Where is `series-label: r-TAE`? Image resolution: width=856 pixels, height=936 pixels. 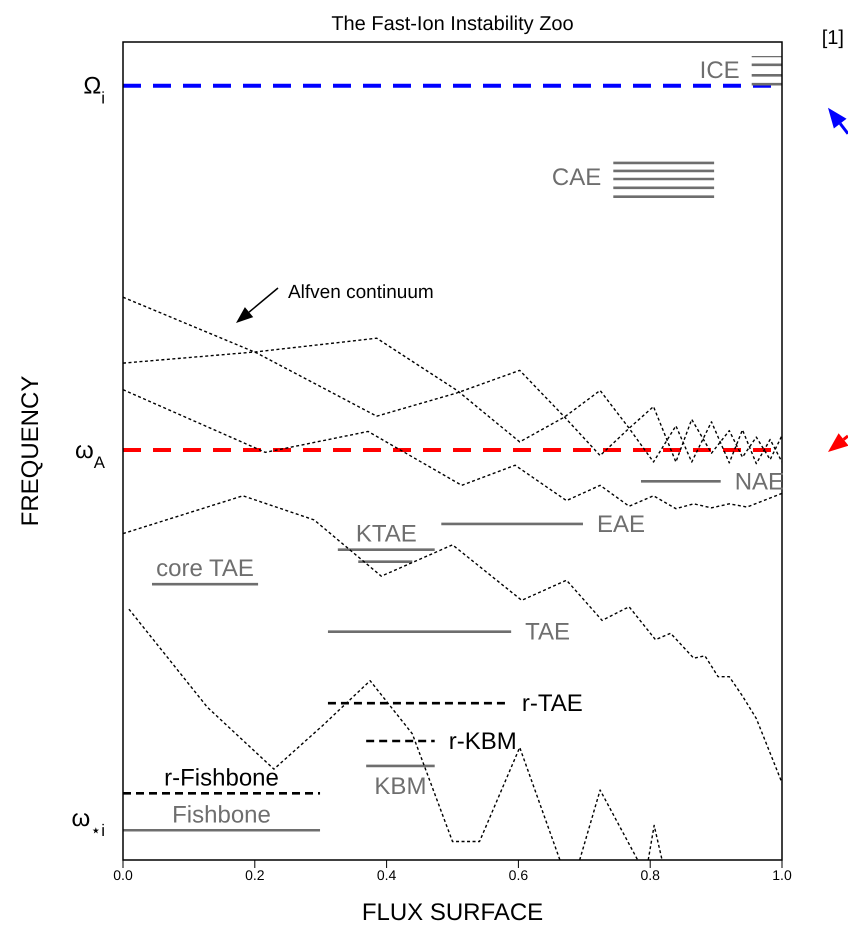
series-label: r-TAE is located at coordinates (552, 704).